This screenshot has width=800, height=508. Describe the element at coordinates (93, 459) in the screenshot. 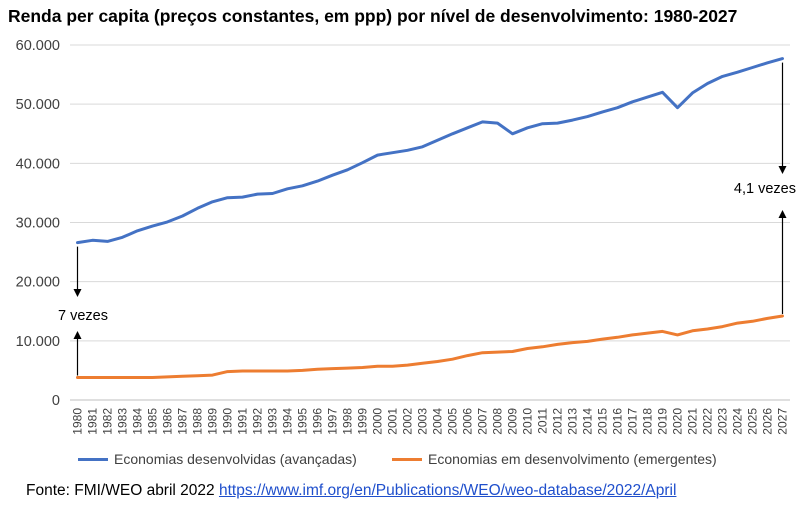

I see `legend-swatch-advanced` at that location.